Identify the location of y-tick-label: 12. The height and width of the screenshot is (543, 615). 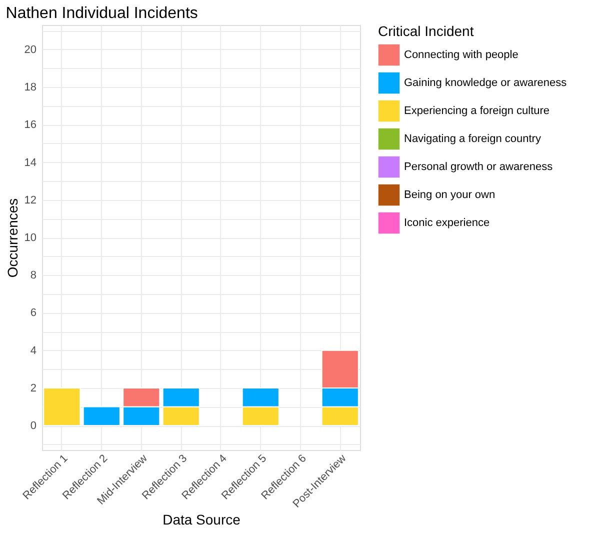
(30, 200).